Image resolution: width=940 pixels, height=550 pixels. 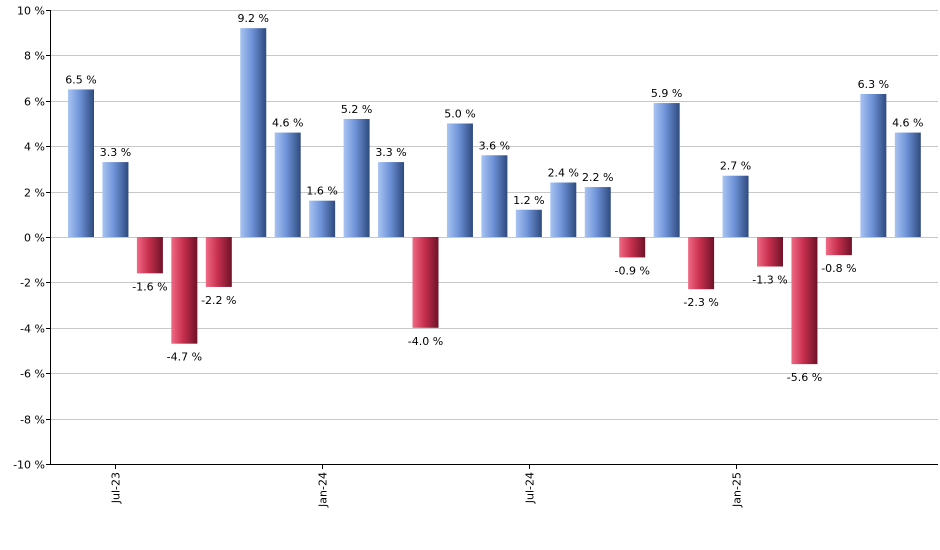 I want to click on data-label: 5.0 %, so click(x=459, y=114).